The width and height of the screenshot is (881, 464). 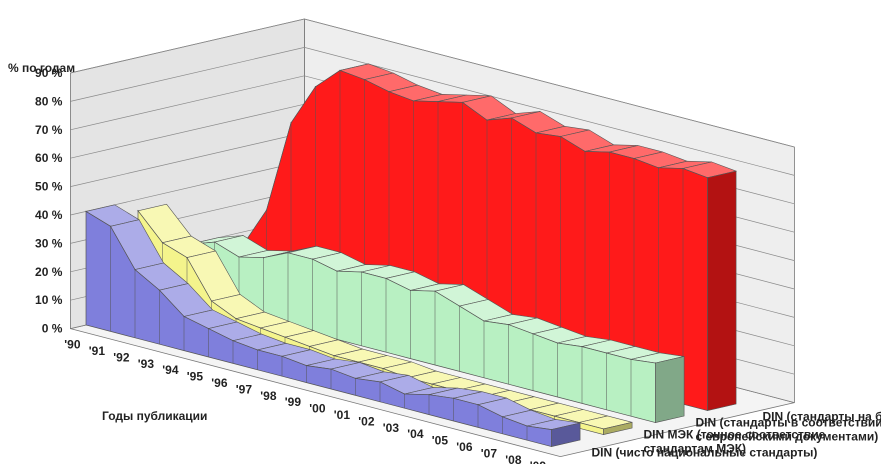 I want to click on x-tick-label: '92, so click(x=121, y=357).